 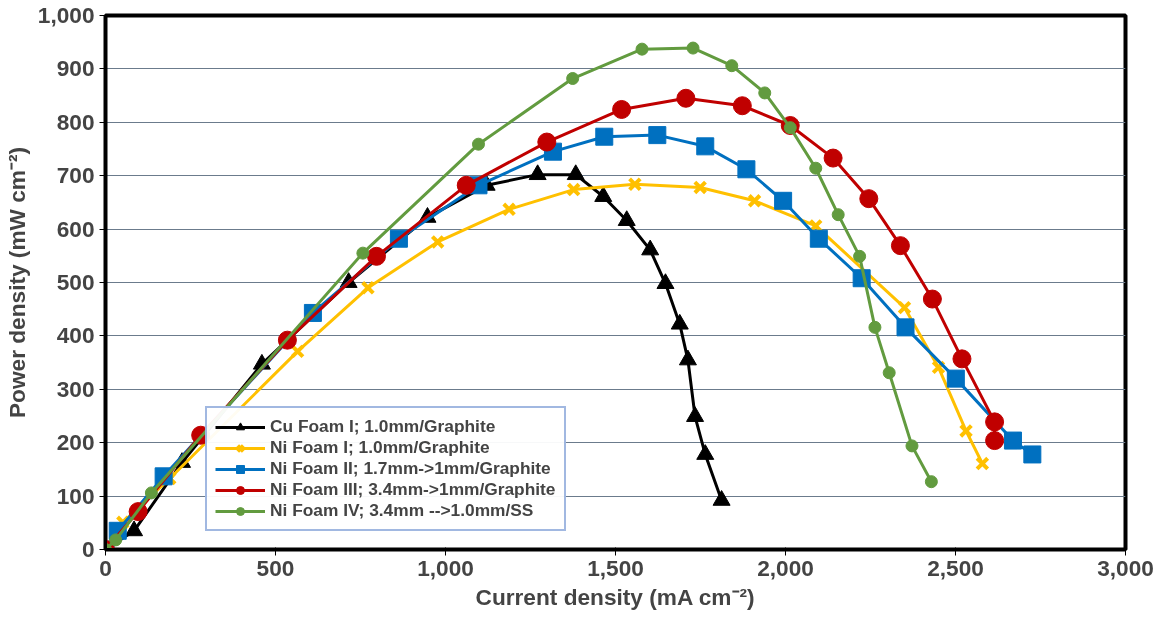 I want to click on y-tick-label: 800, so click(x=75, y=121).